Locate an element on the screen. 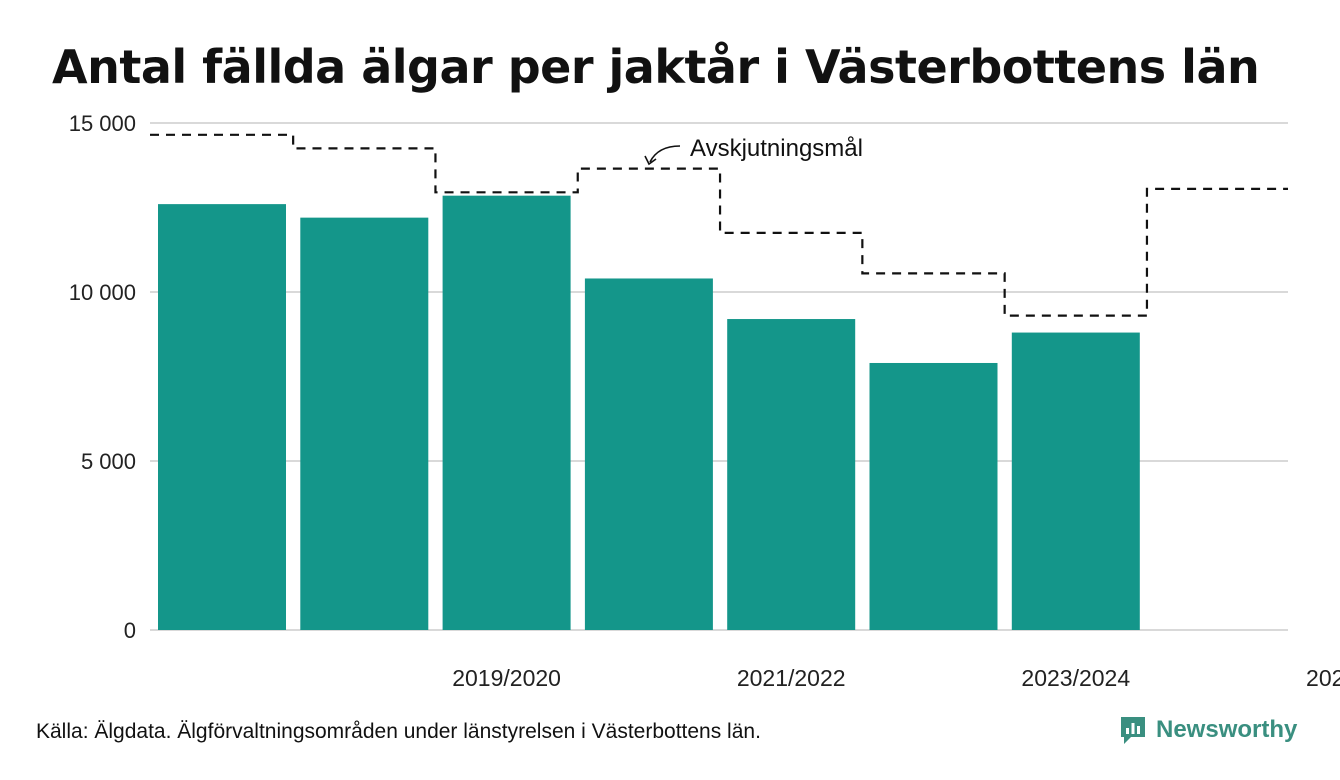 The width and height of the screenshot is (1340, 780). bar-chart-speech-bubble-icon is located at coordinates (1133, 730).